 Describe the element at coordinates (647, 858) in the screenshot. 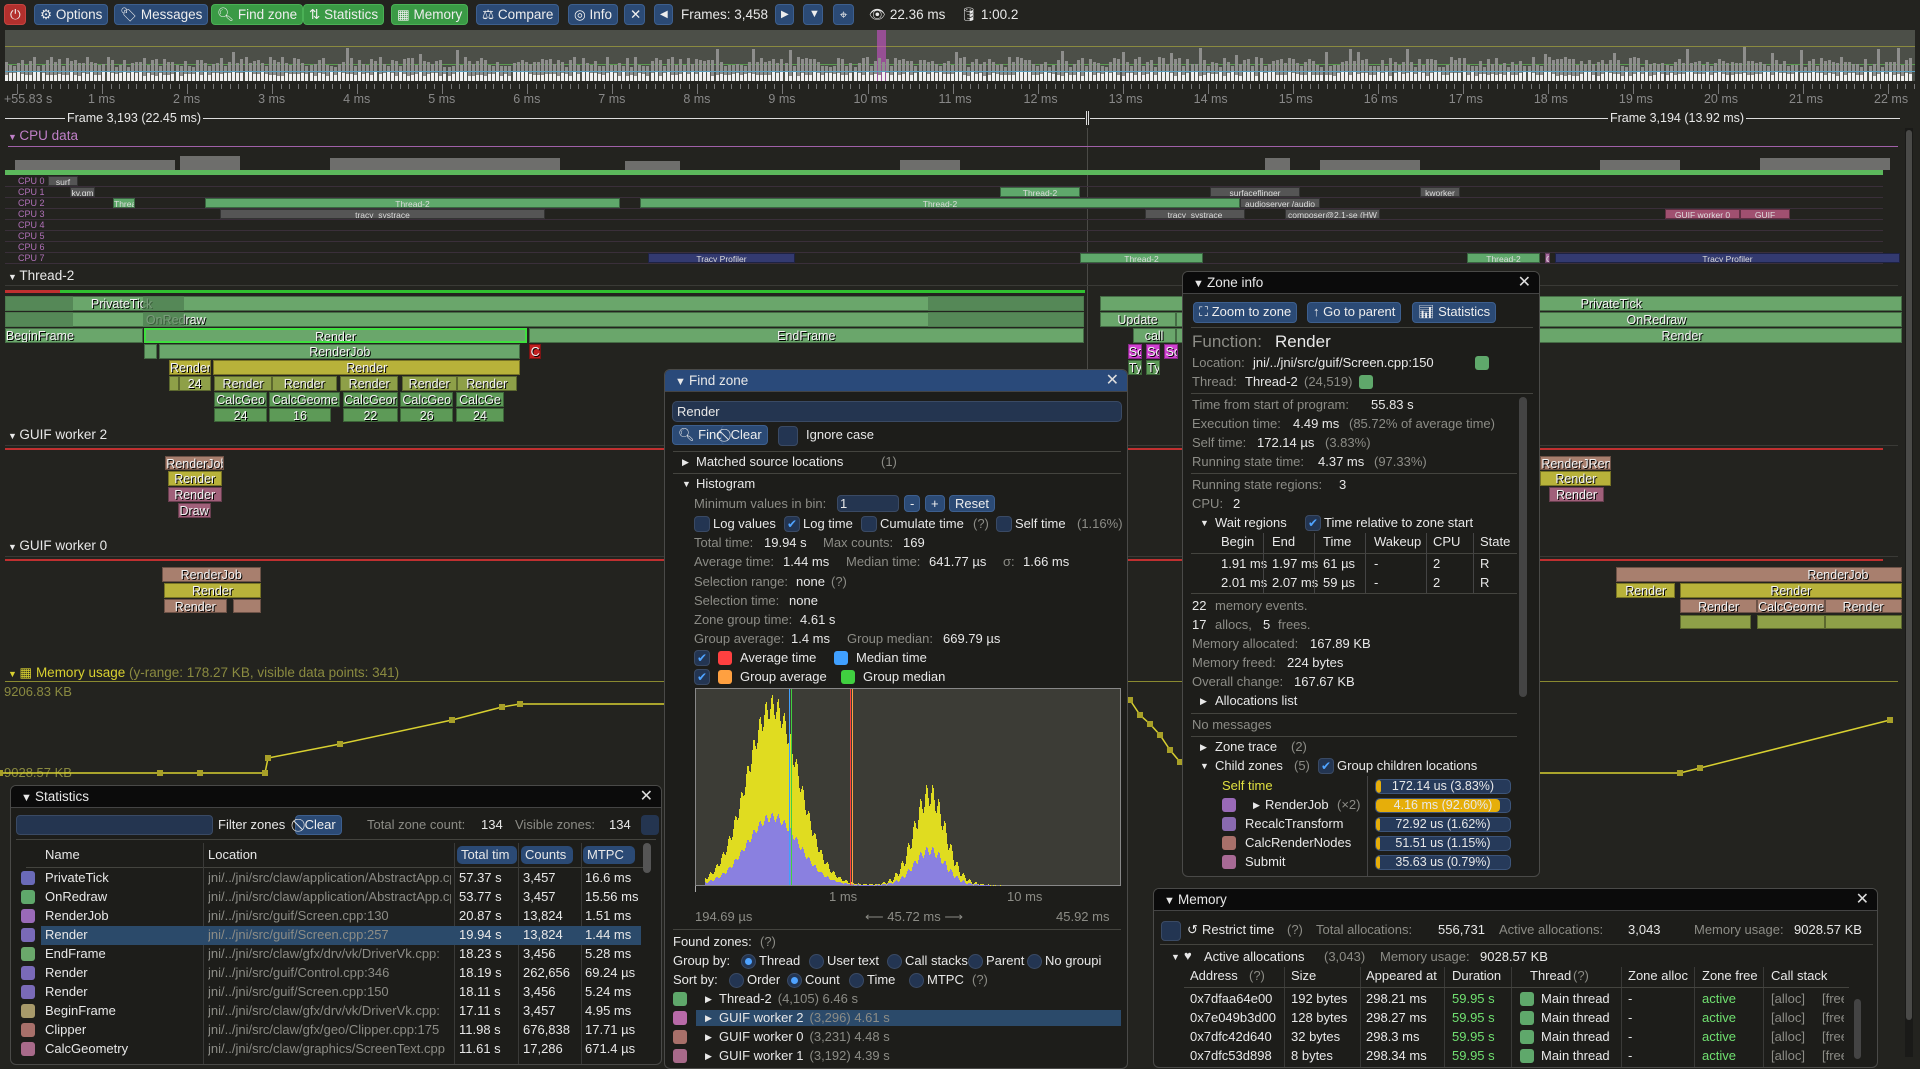

I see `statistics-scrollbar` at that location.